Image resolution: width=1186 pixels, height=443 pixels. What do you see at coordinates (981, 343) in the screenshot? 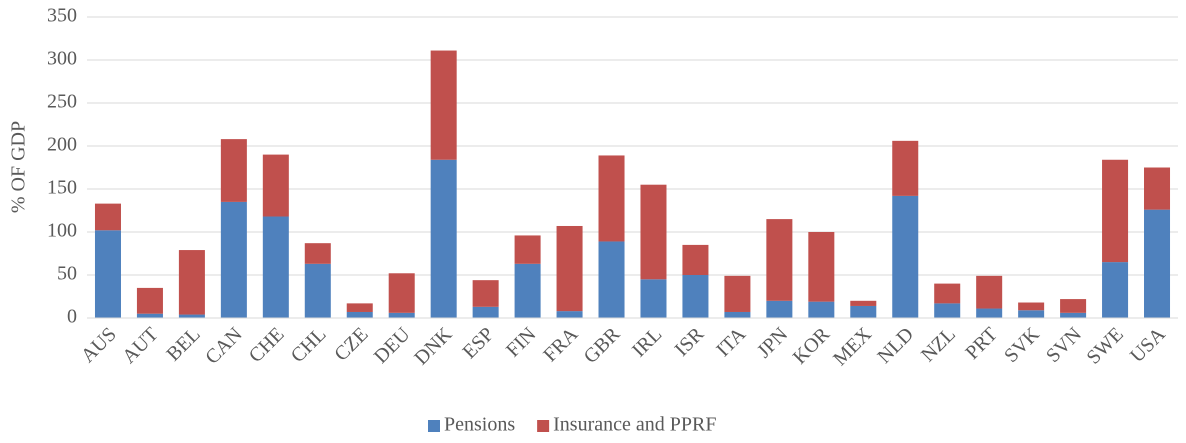
I see `x-tick-label: PRT` at bounding box center [981, 343].